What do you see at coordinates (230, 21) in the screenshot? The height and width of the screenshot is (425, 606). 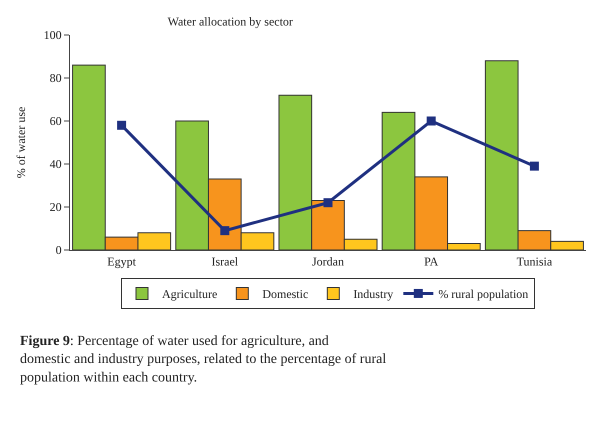 I see `chart-title: Water allocation by sector` at bounding box center [230, 21].